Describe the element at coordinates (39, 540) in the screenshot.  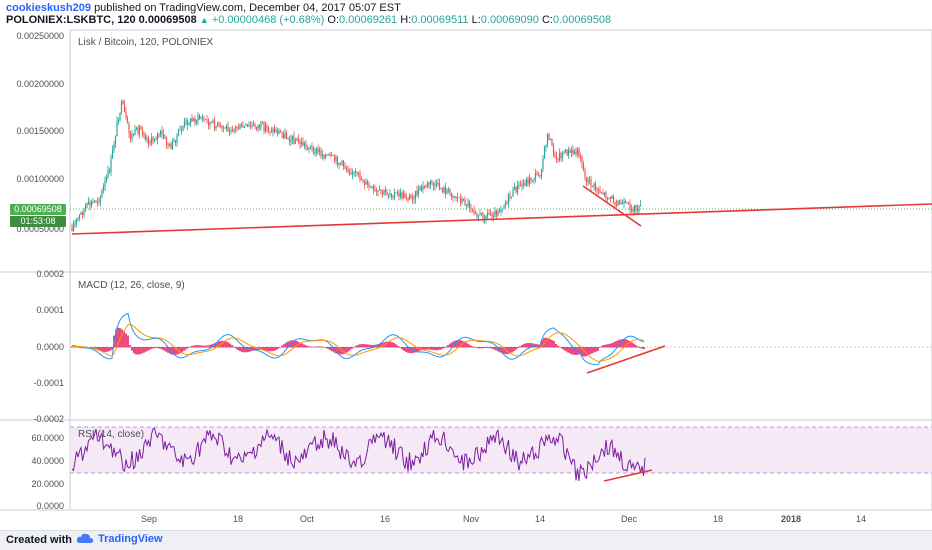
I see `created-with-text: Created with` at that location.